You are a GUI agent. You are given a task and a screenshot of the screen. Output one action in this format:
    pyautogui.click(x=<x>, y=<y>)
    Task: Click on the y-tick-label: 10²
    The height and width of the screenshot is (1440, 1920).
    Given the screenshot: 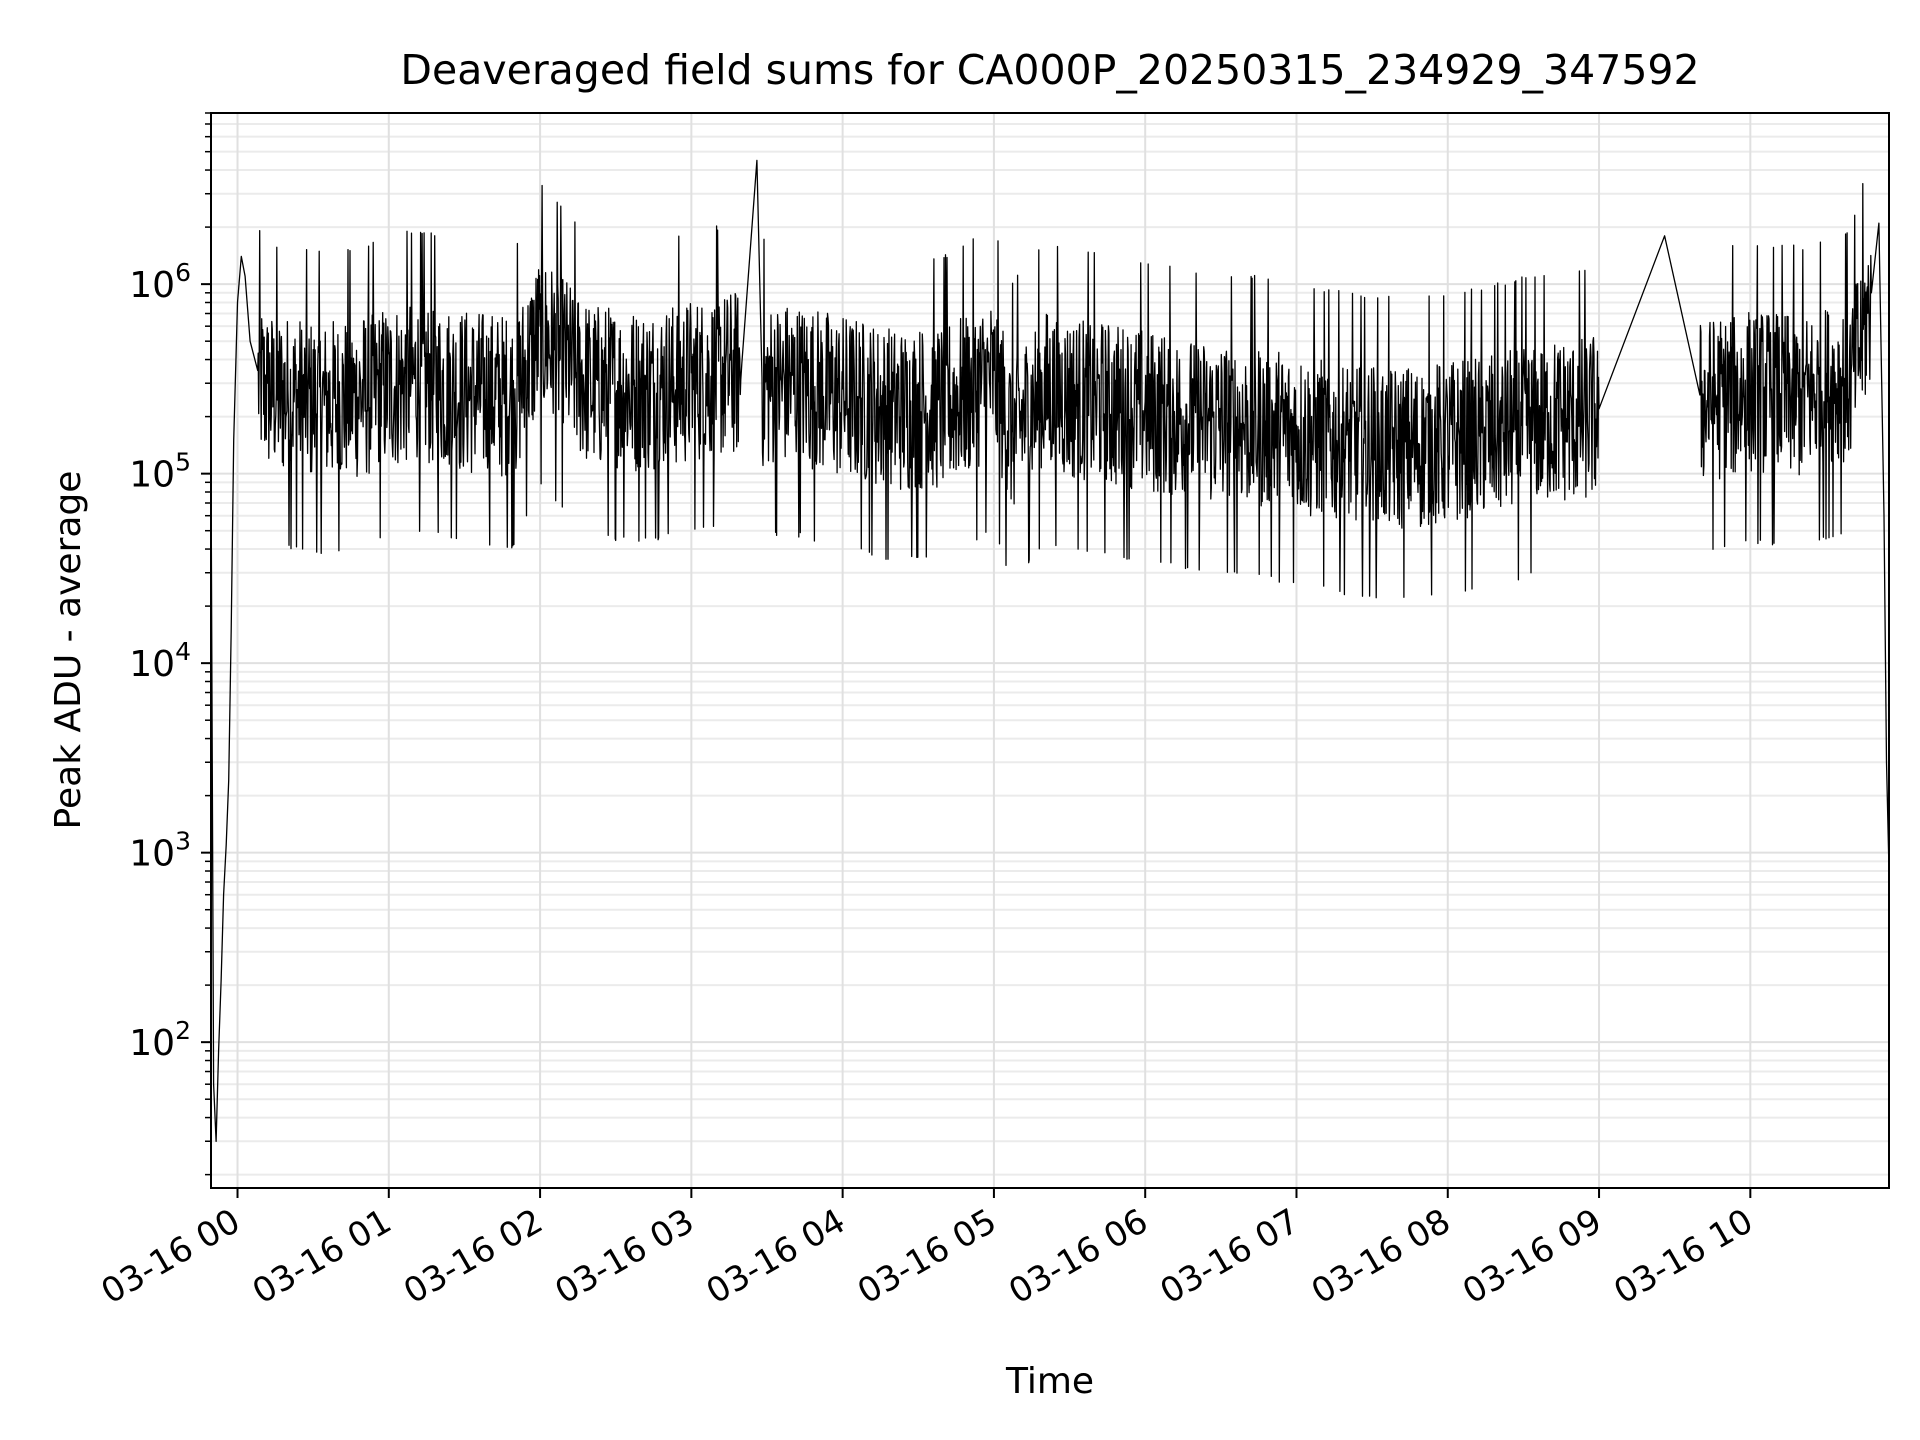 What is the action you would take?
    pyautogui.click(x=160, y=1040)
    